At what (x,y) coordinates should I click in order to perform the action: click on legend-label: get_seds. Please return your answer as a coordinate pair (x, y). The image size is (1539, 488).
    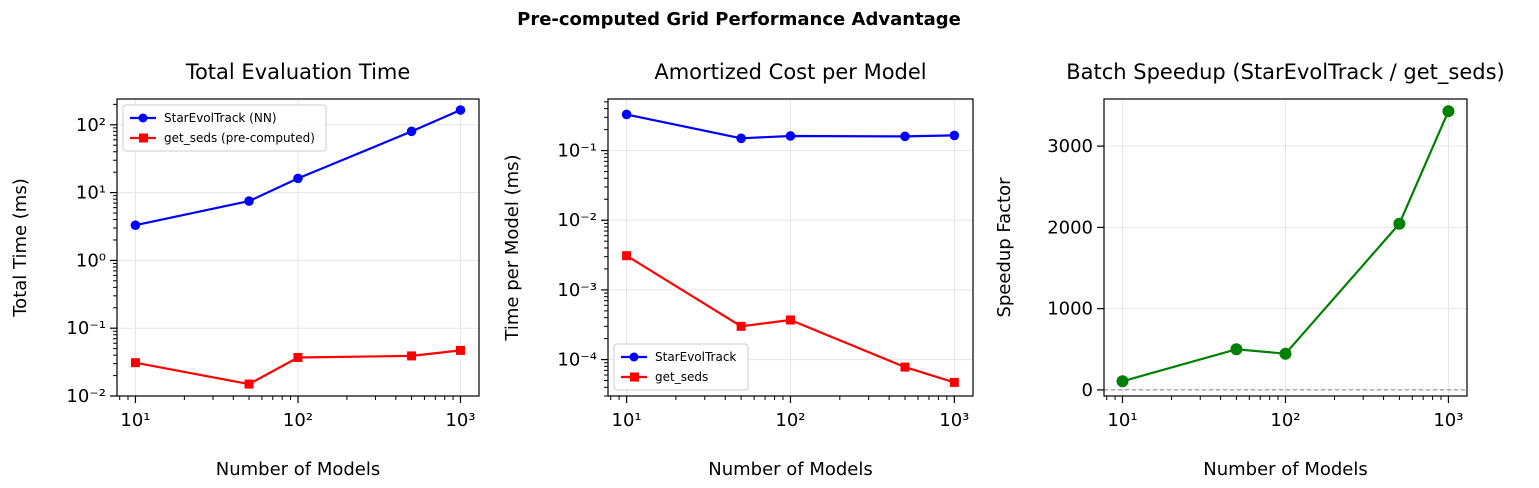
    Looking at the image, I should click on (681, 377).